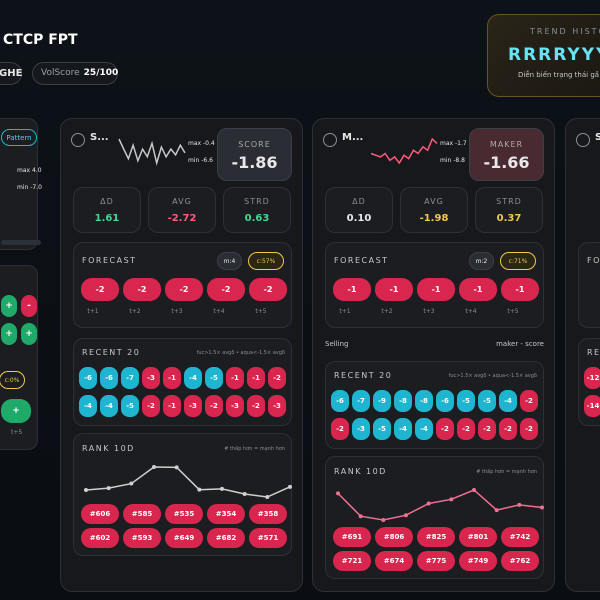 The image size is (600, 600). What do you see at coordinates (11, 73) in the screenshot?
I see `tag-pill: GHE` at bounding box center [11, 73].